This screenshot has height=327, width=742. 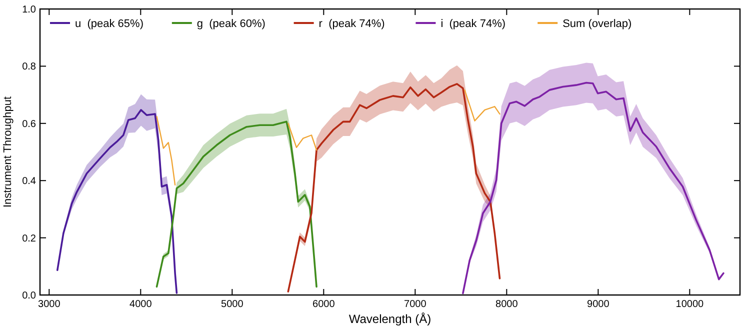 I want to click on y-tick-label: 1.0, so click(x=29, y=10).